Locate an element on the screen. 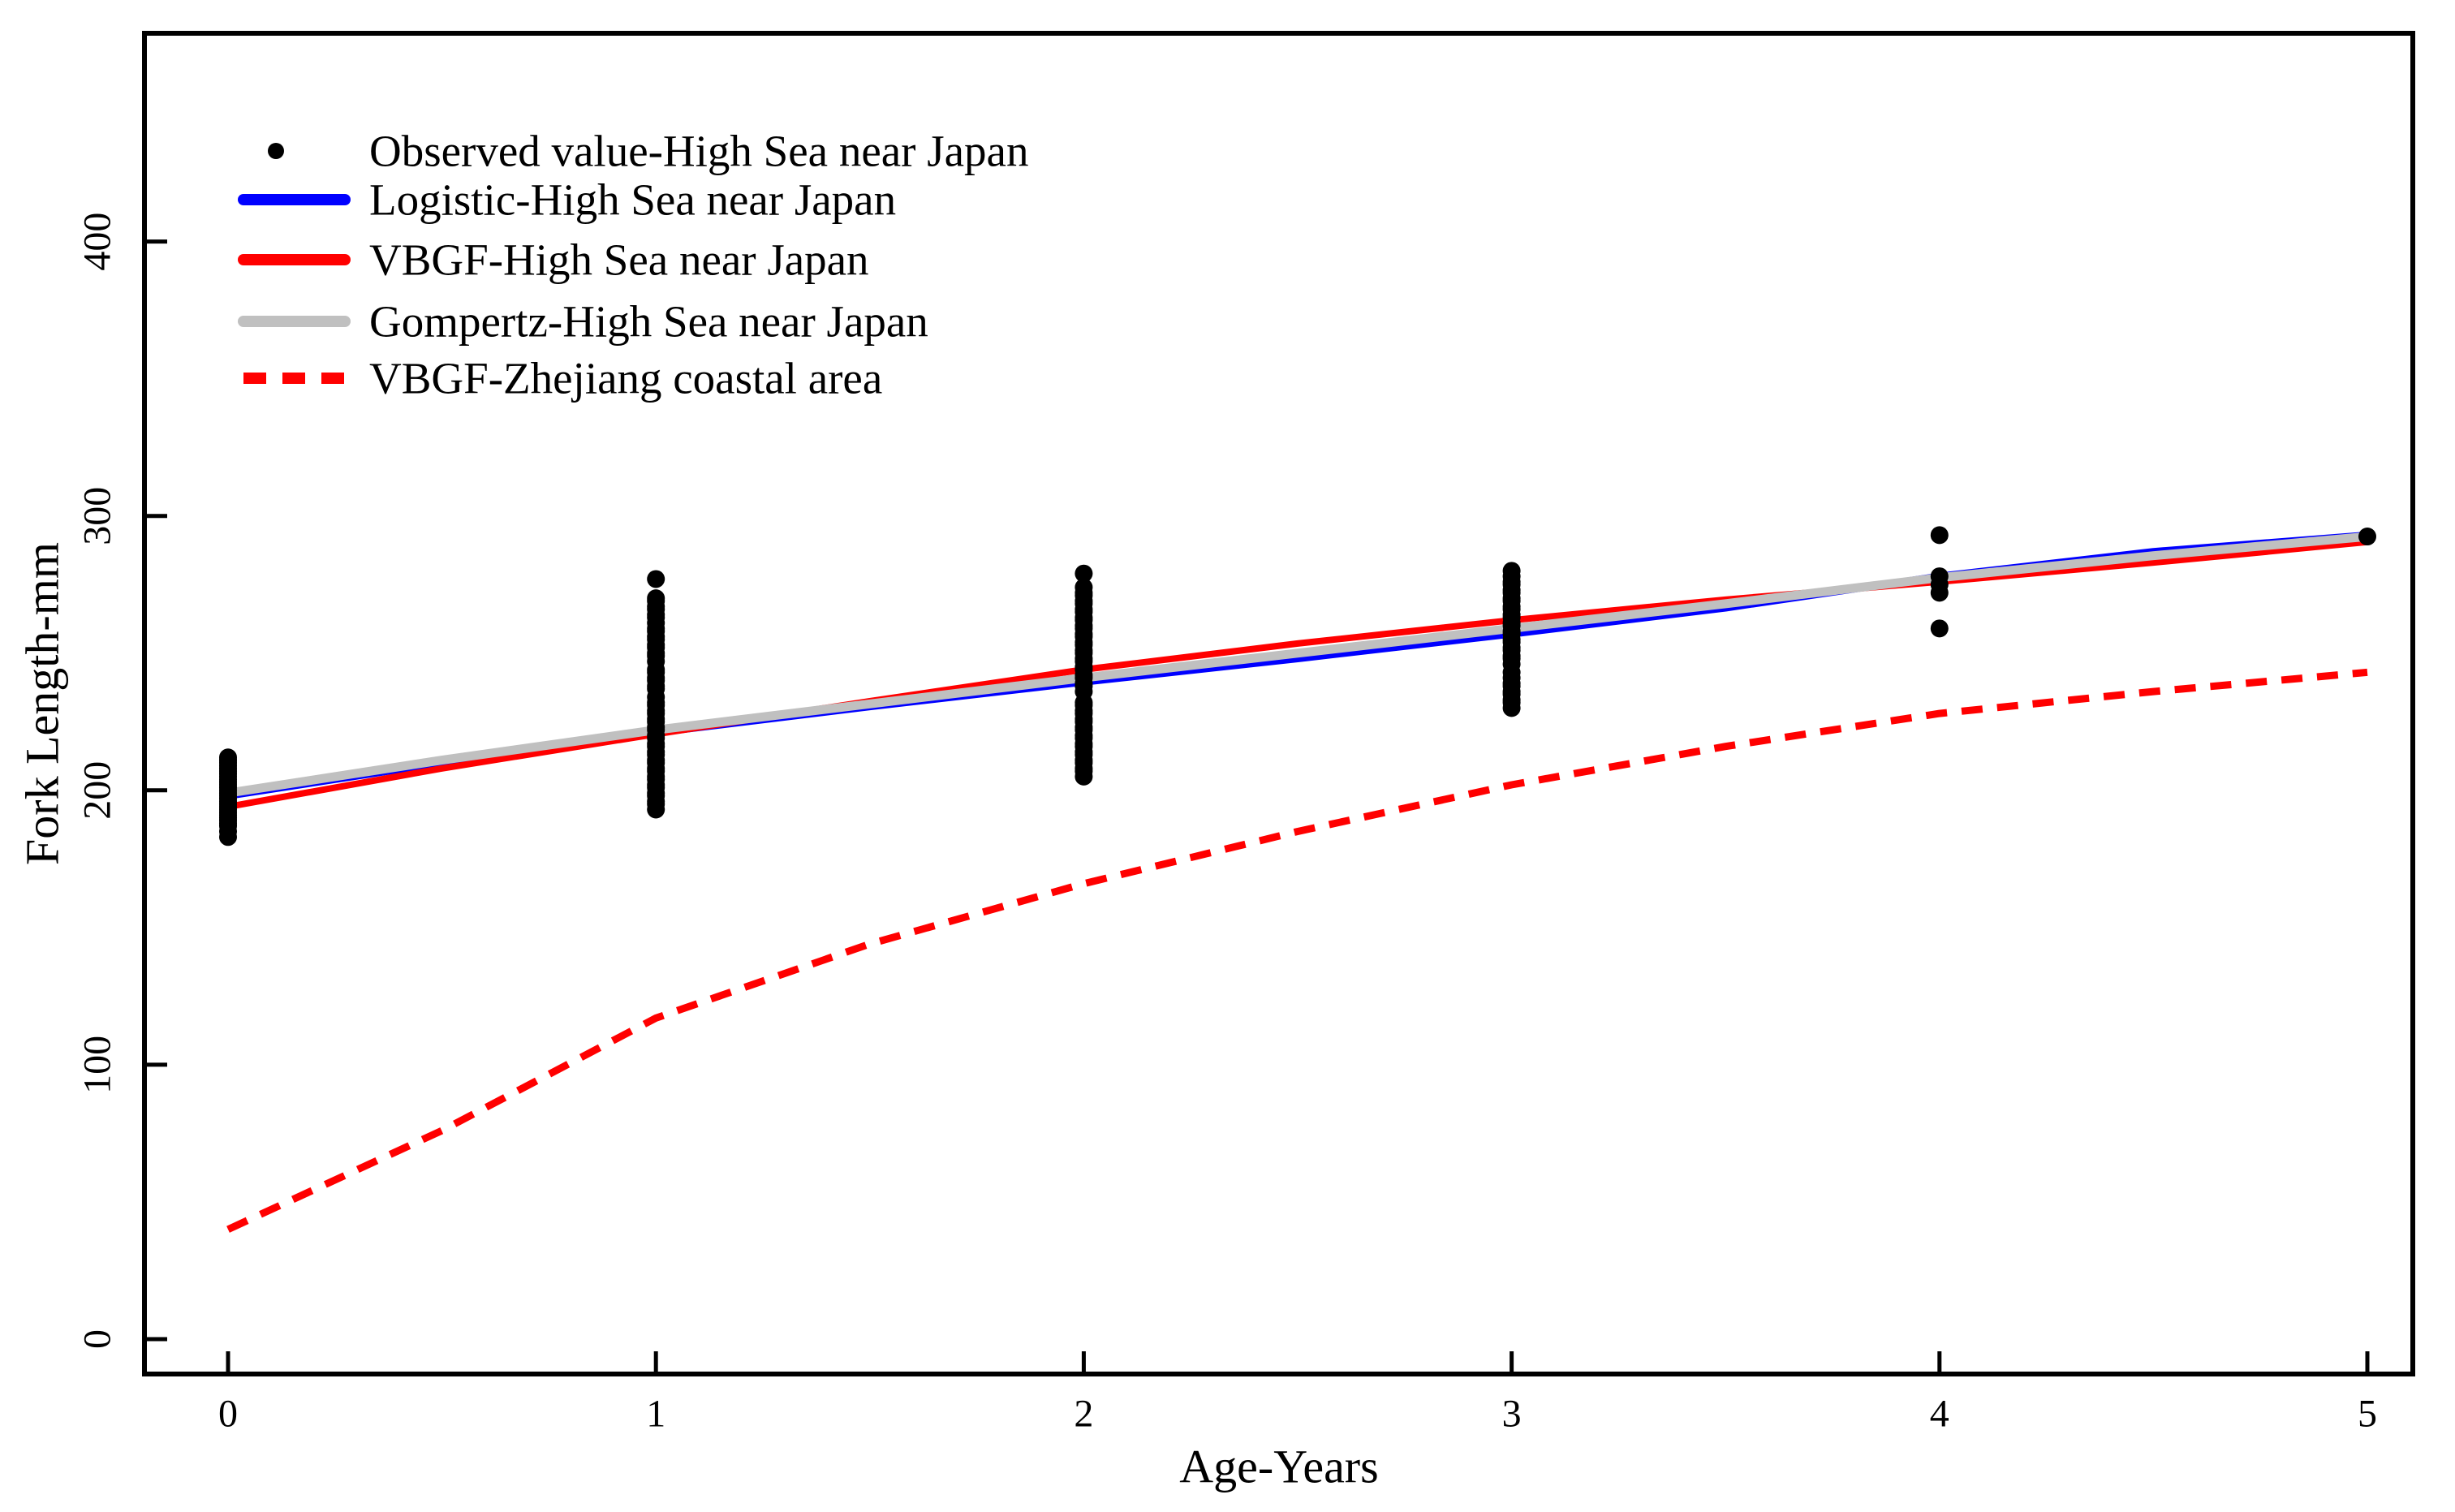 Image resolution: width=2455 pixels, height=1512 pixels. x-tick-label: 0 is located at coordinates (228, 1415).